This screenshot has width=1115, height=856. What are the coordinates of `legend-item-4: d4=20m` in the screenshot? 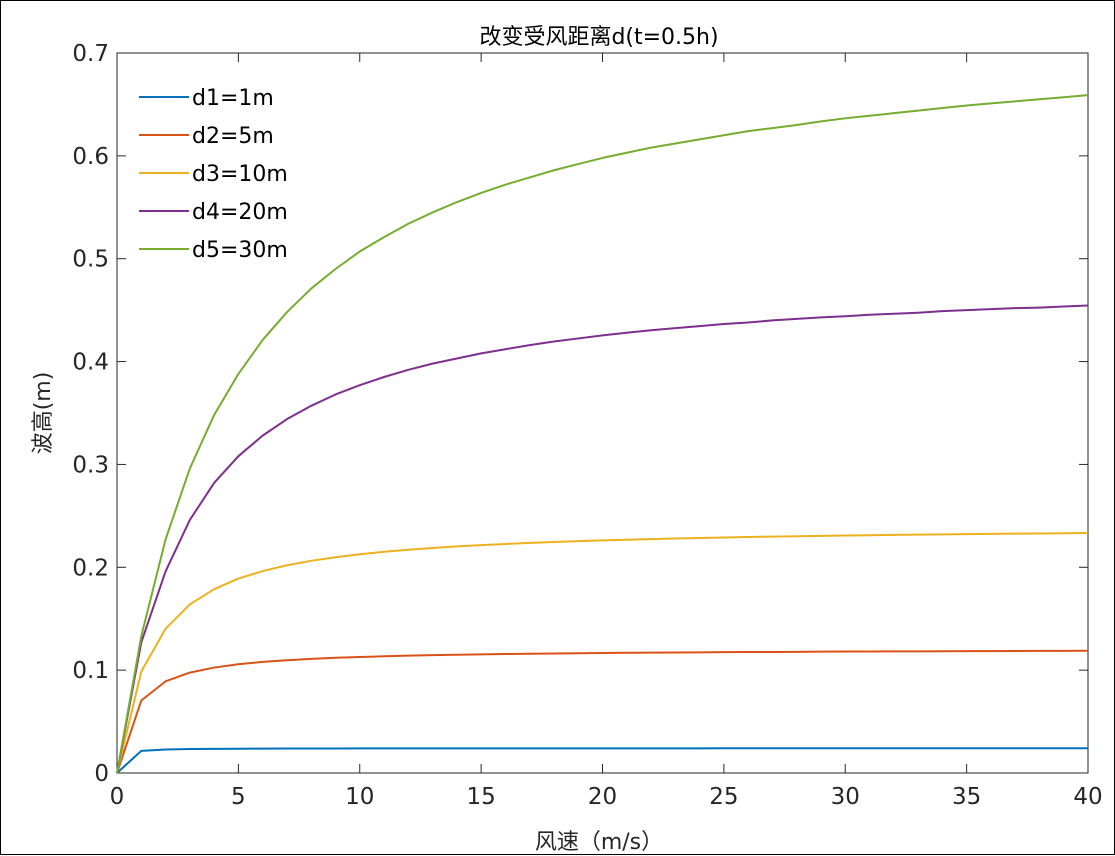 It's located at (213, 212).